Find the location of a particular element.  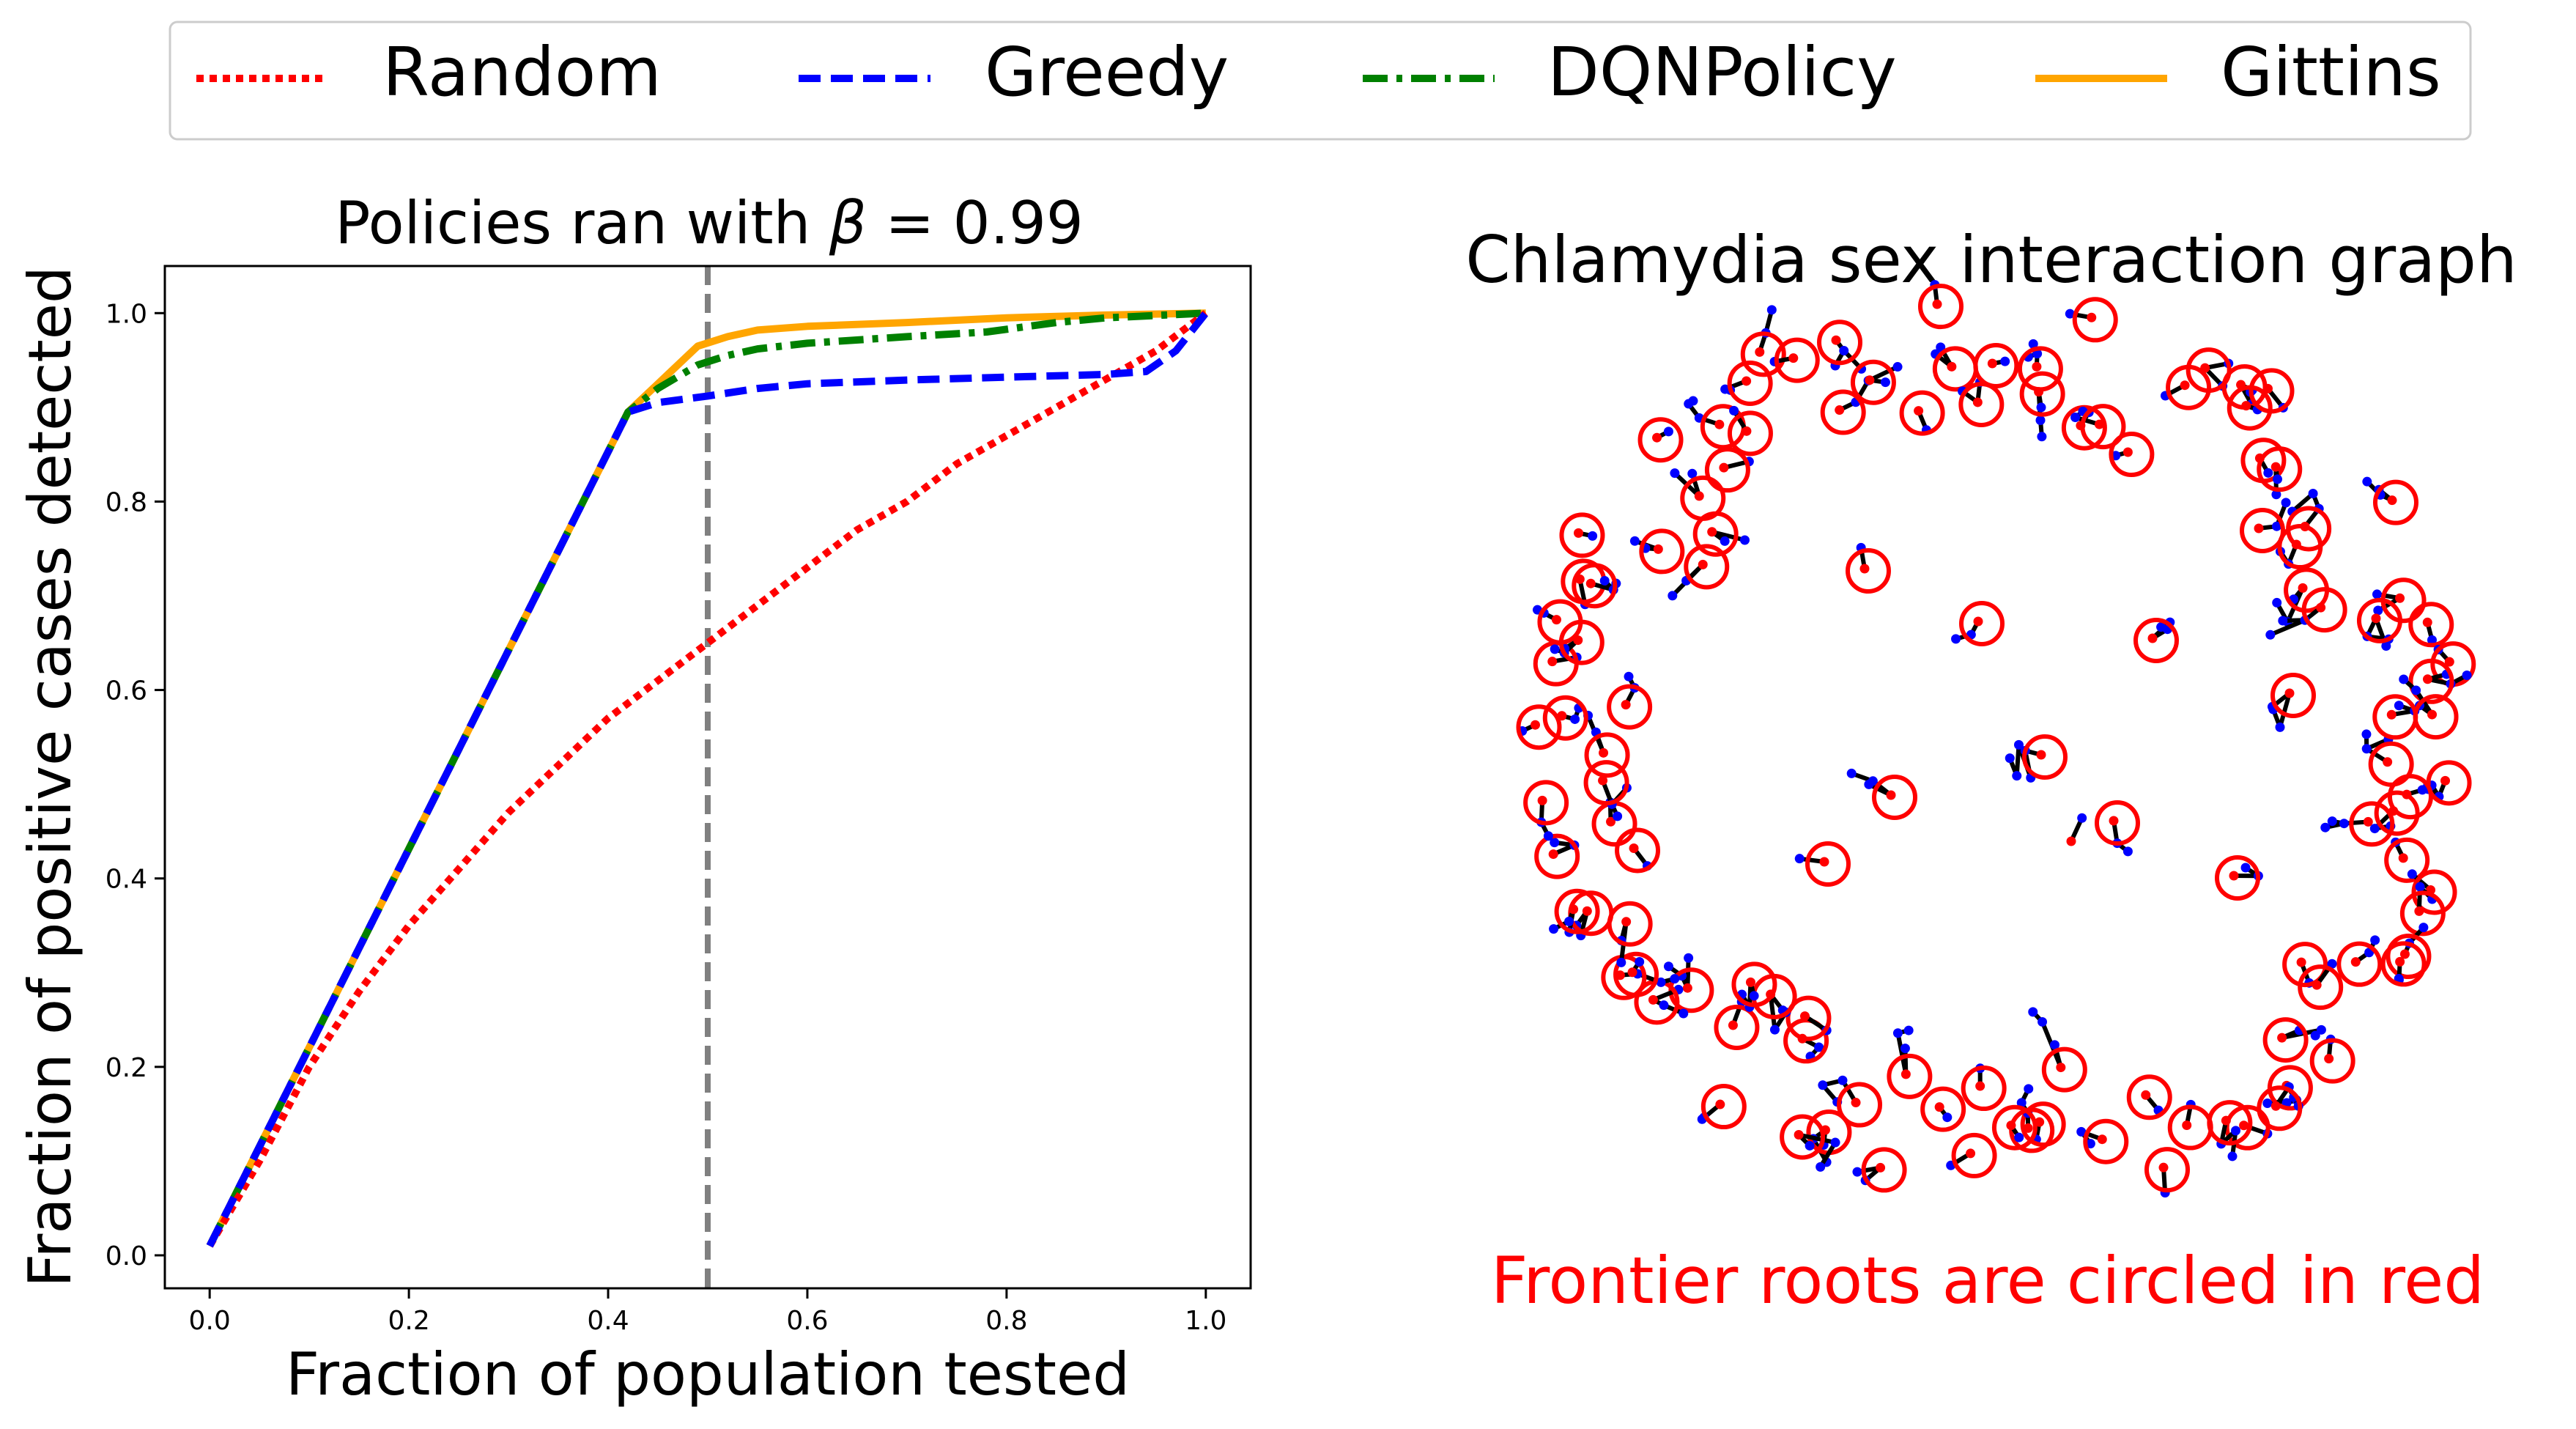

x-tick-label: 0.4 is located at coordinates (608, 1321).